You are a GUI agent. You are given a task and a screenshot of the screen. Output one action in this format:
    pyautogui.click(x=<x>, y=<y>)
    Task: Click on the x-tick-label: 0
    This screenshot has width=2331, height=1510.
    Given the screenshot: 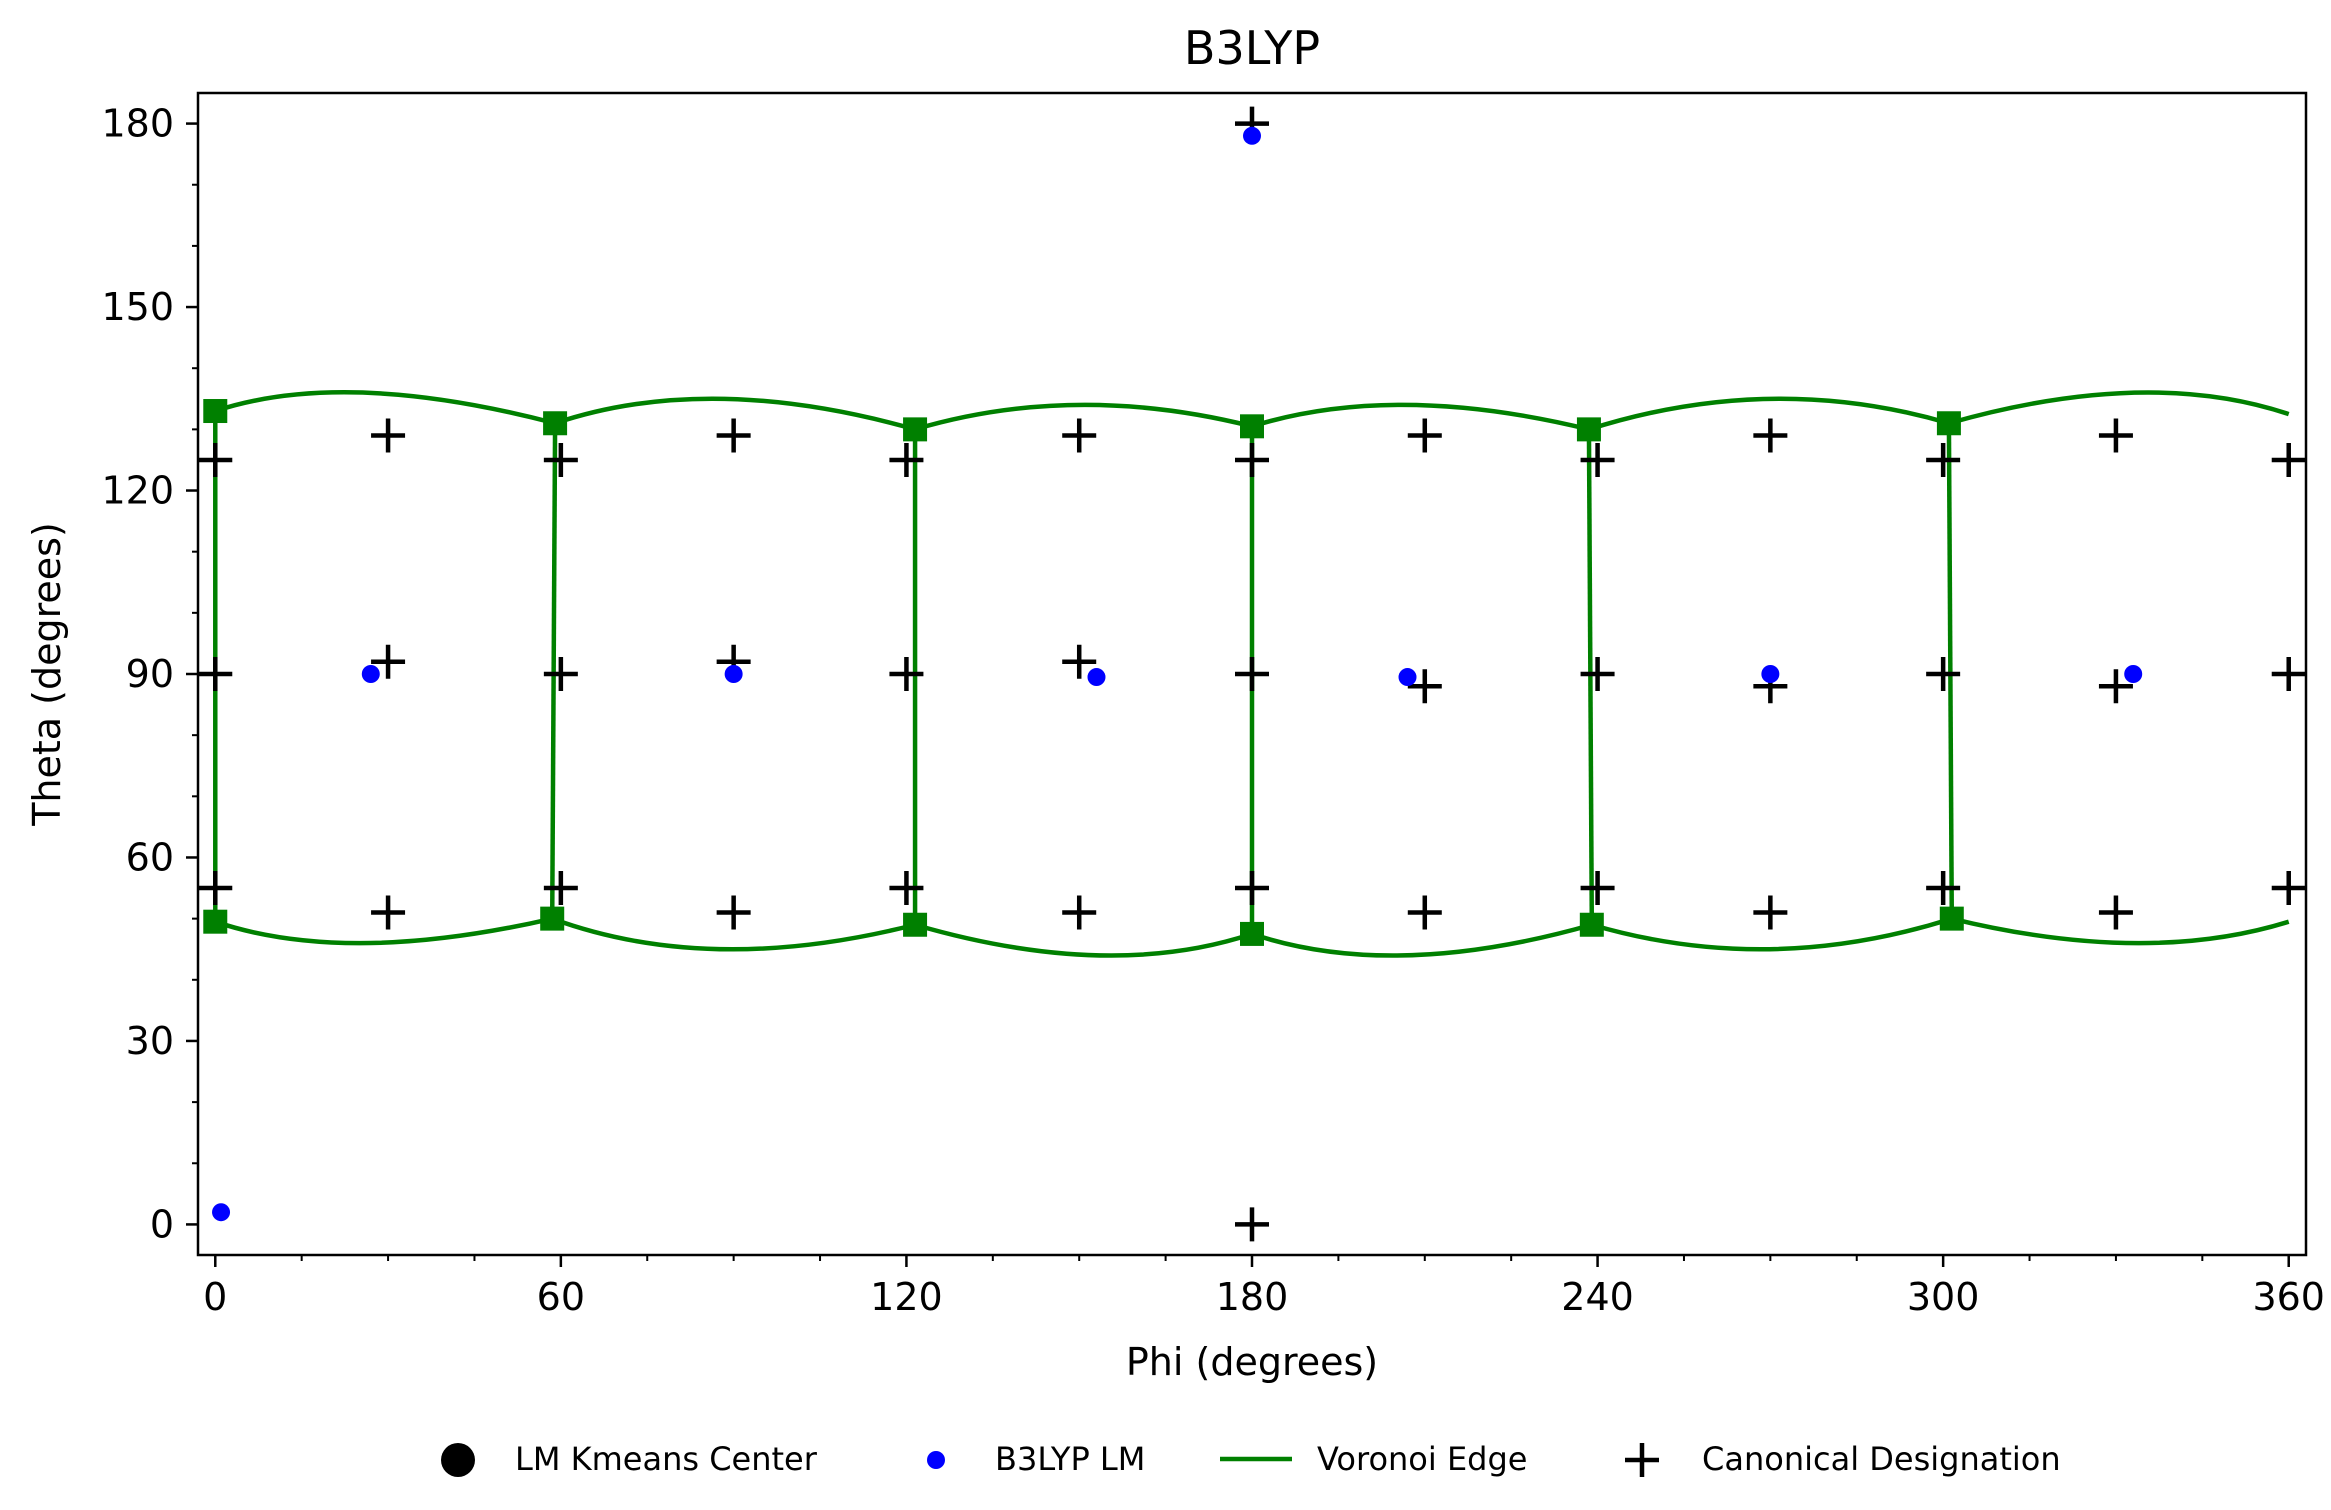 What is the action you would take?
    pyautogui.click(x=215, y=1297)
    